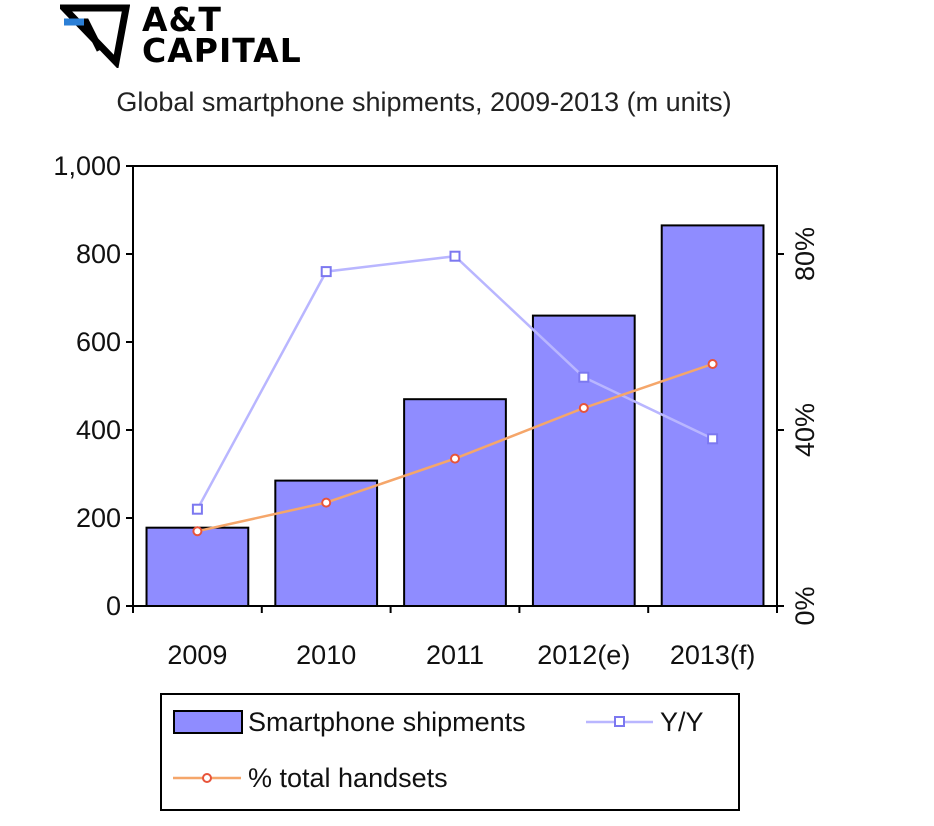 This screenshot has width=934, height=826. Describe the element at coordinates (712, 364) in the screenshot. I see `handset-share-point-2013(f)` at that location.